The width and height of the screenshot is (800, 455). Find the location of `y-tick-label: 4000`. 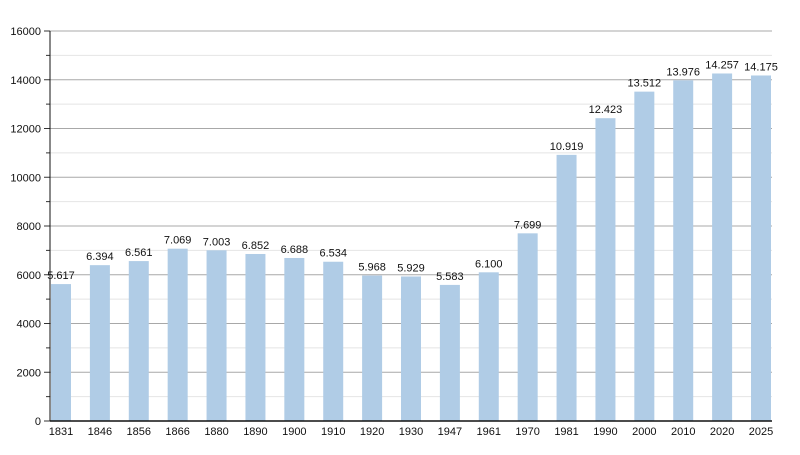

y-tick-label: 4000 is located at coordinates (29, 325).